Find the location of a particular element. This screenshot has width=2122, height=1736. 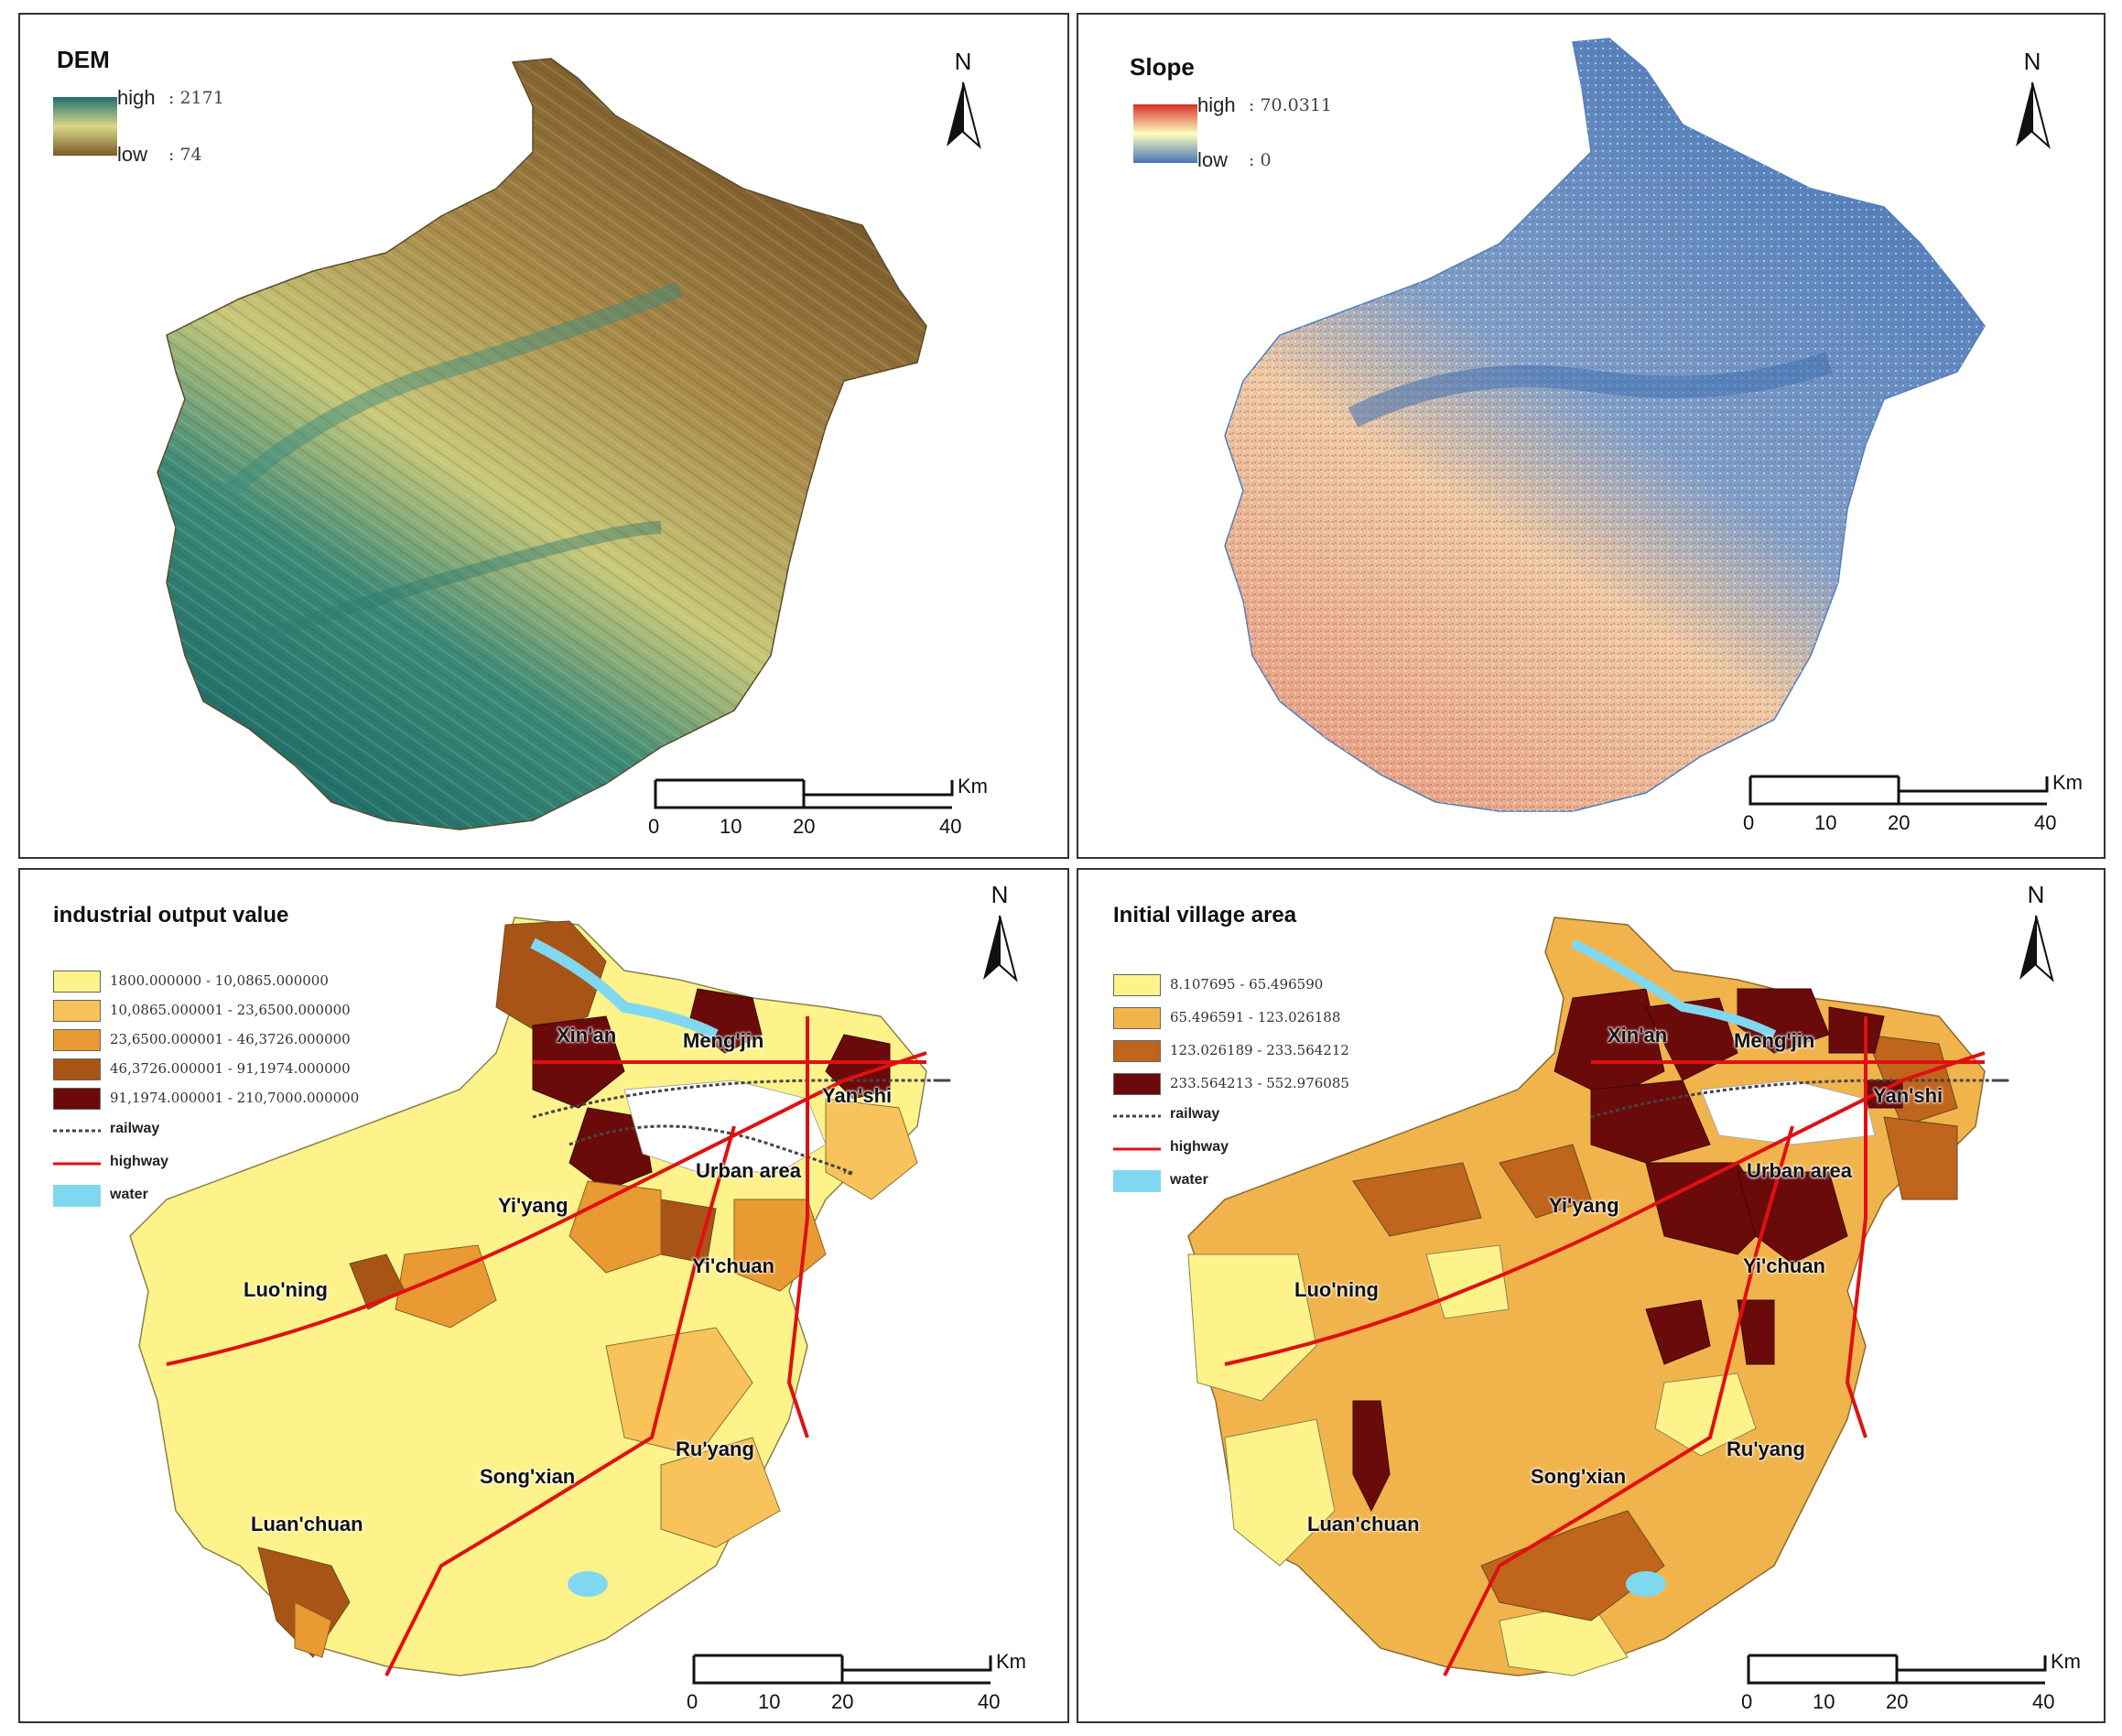

dem-legend-ramp is located at coordinates (85, 127).